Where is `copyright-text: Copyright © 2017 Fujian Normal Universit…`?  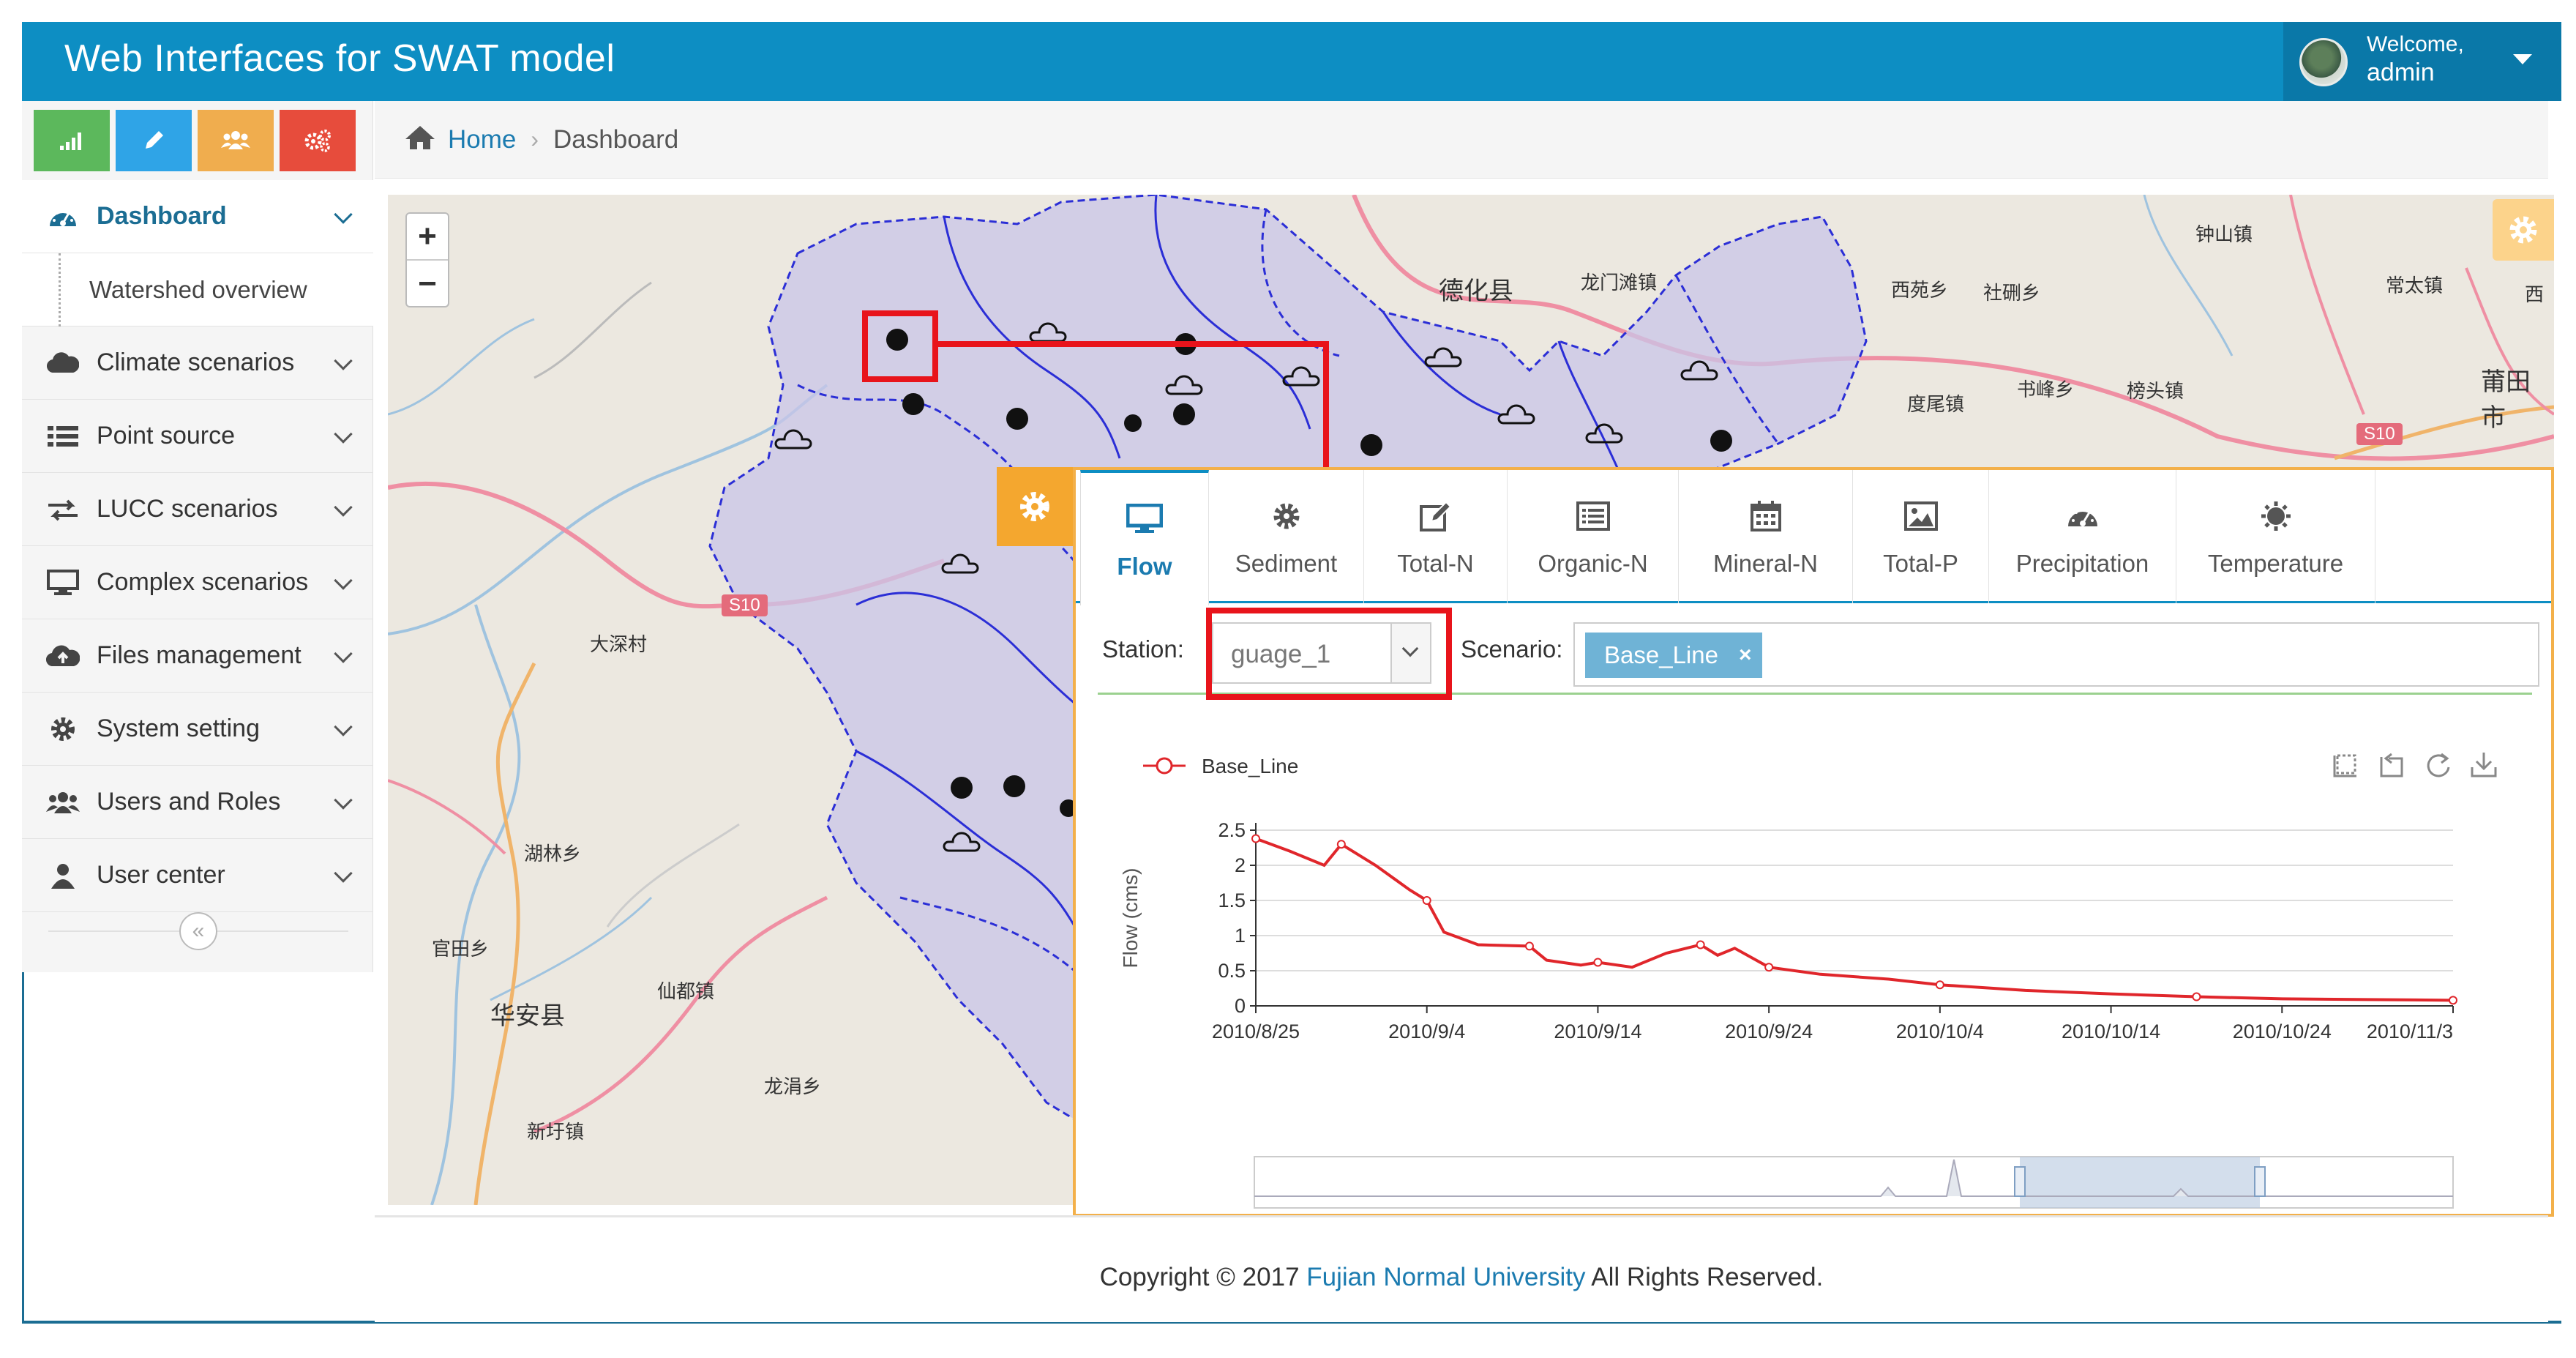 copyright-text: Copyright © 2017 Fujian Normal Universit… is located at coordinates (1461, 1277).